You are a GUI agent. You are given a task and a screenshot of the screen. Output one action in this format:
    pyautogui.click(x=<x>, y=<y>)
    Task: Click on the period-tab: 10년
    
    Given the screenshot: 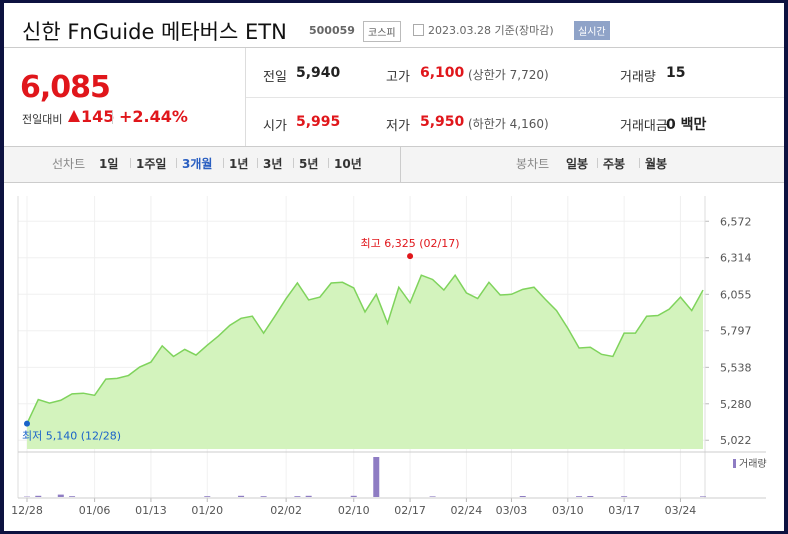 What is the action you would take?
    pyautogui.click(x=348, y=164)
    